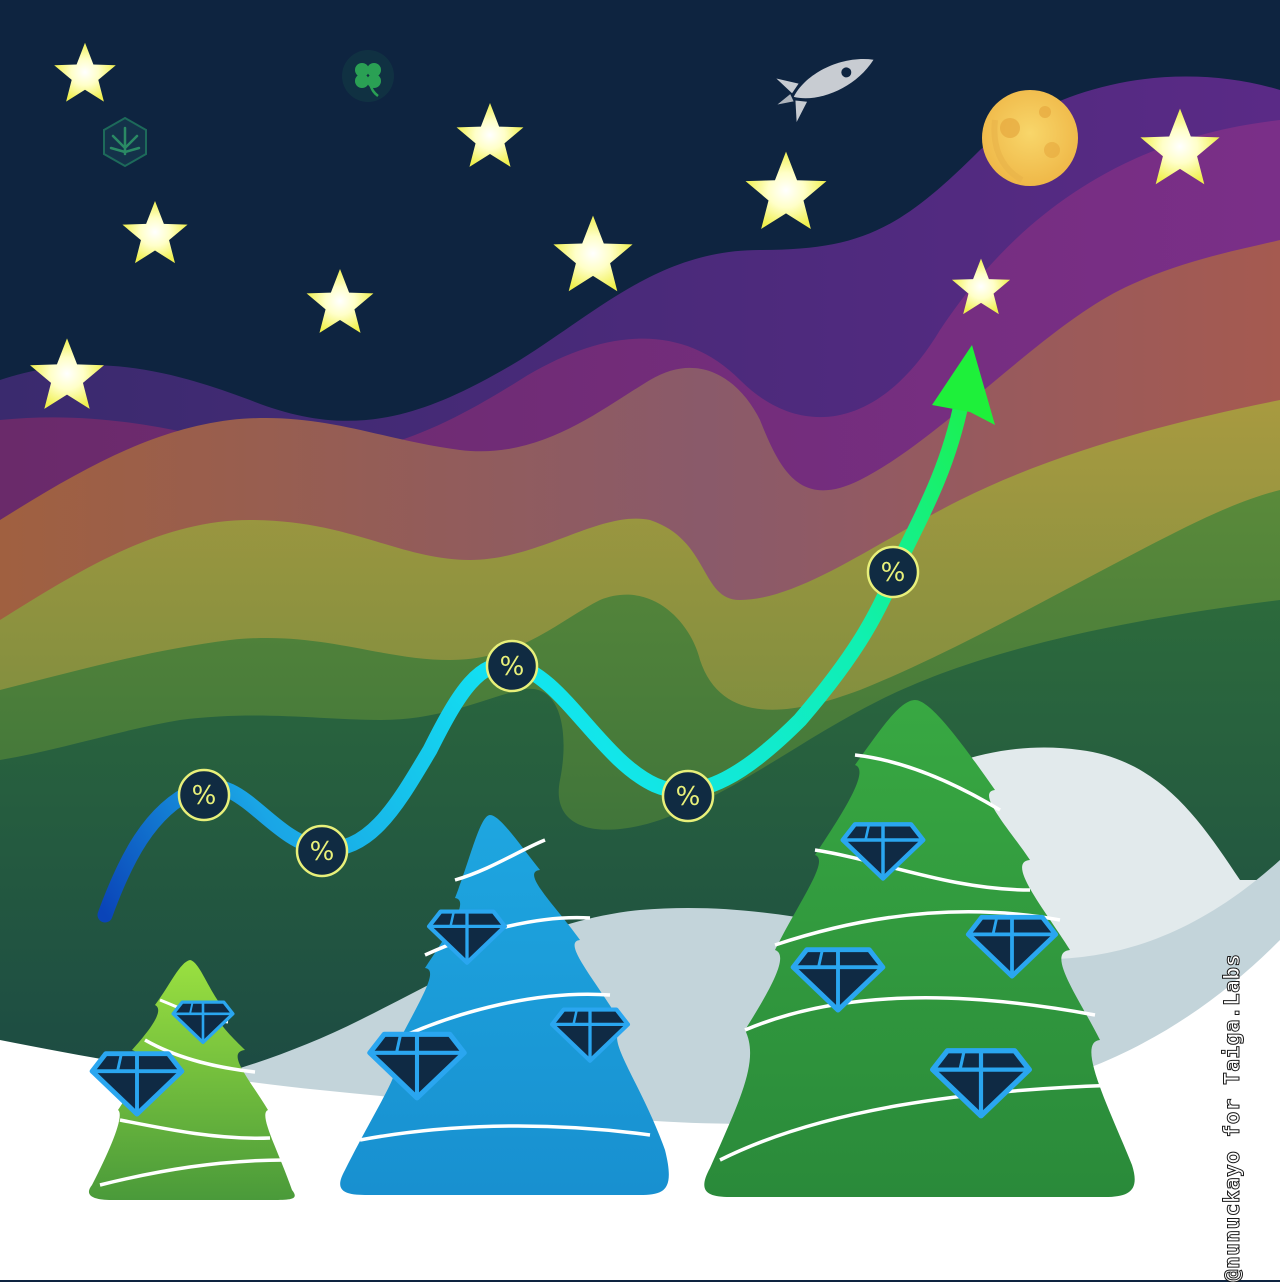 This screenshot has height=1282, width=1280. Describe the element at coordinates (368, 76) in the screenshot. I see `clover-icon` at that location.